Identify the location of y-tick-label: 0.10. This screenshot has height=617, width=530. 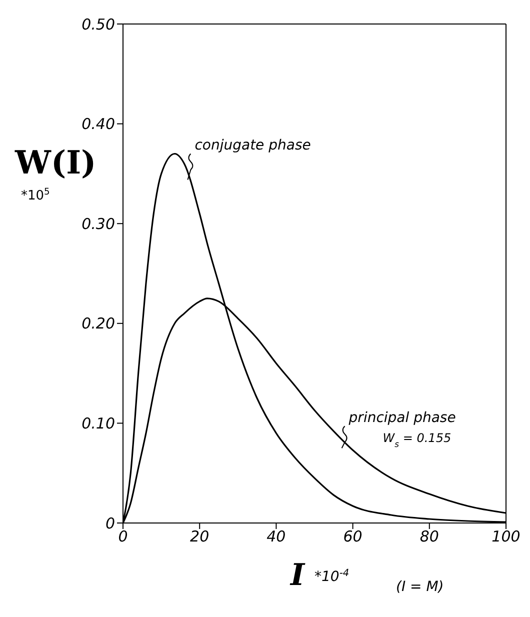
(98, 423).